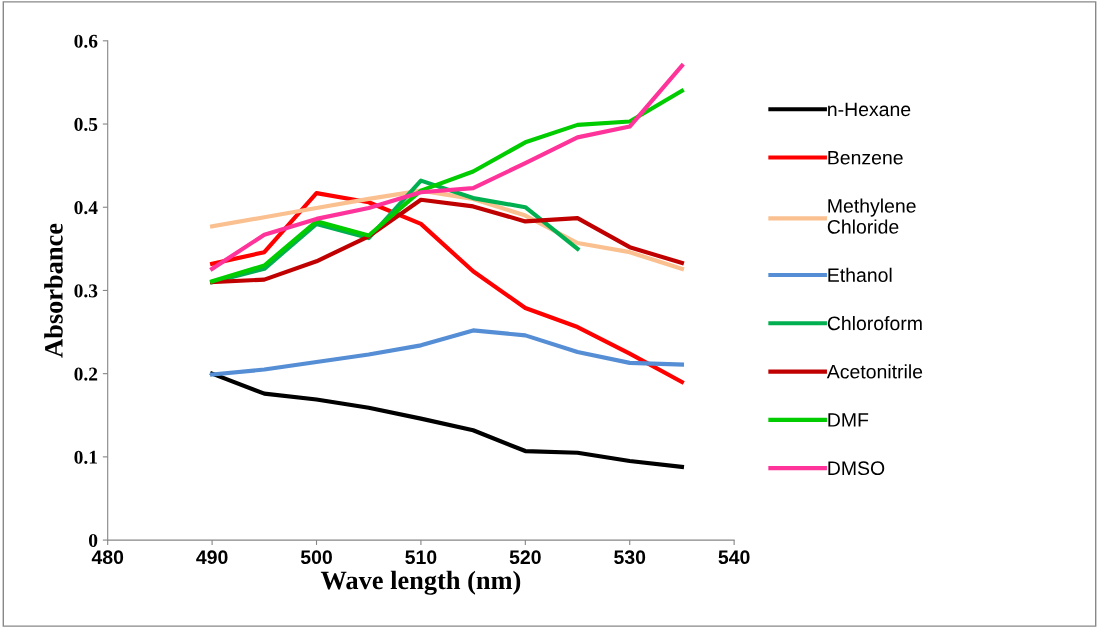 The height and width of the screenshot is (628, 1099). I want to click on y-tick-label: 0.2, so click(86, 374).